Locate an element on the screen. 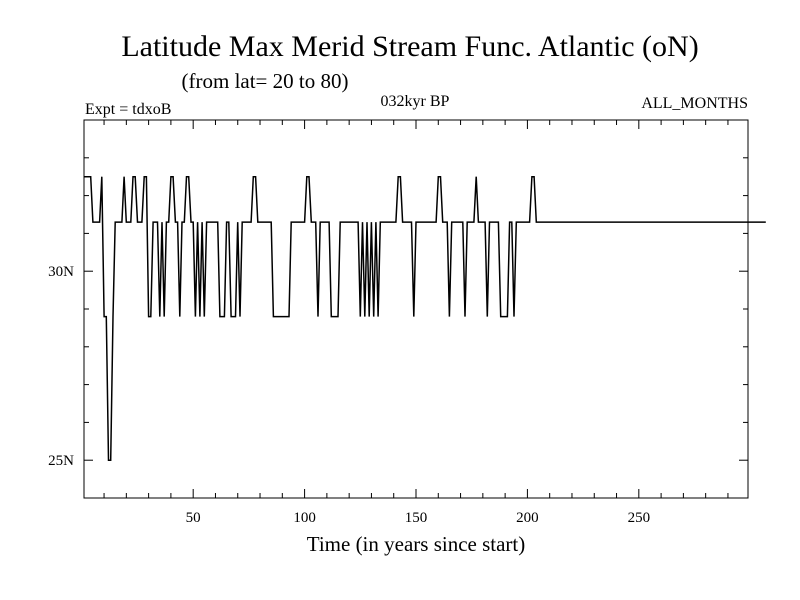 This screenshot has width=800, height=600. x-tick-label: 250 is located at coordinates (639, 518).